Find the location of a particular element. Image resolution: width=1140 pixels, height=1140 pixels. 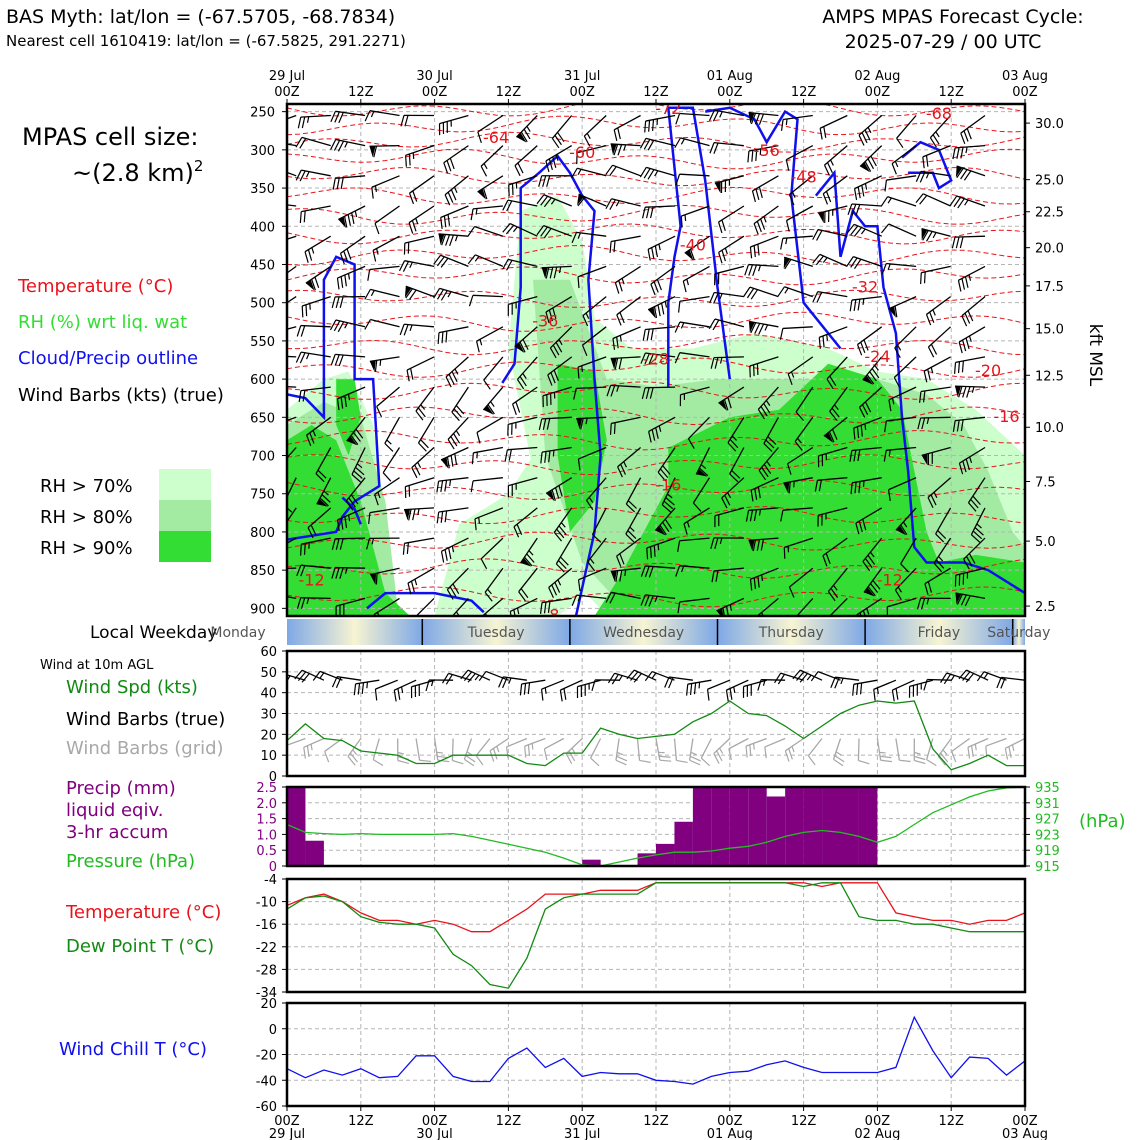

bottom-hour-label: 12Z is located at coordinates (509, 1121).